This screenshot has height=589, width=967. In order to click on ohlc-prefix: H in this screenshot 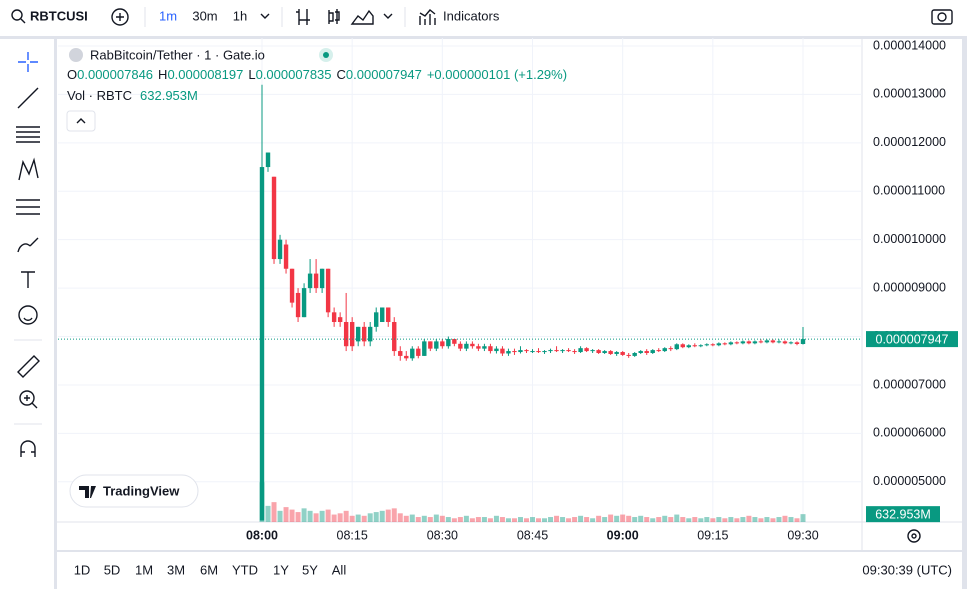, I will do `click(162, 74)`.